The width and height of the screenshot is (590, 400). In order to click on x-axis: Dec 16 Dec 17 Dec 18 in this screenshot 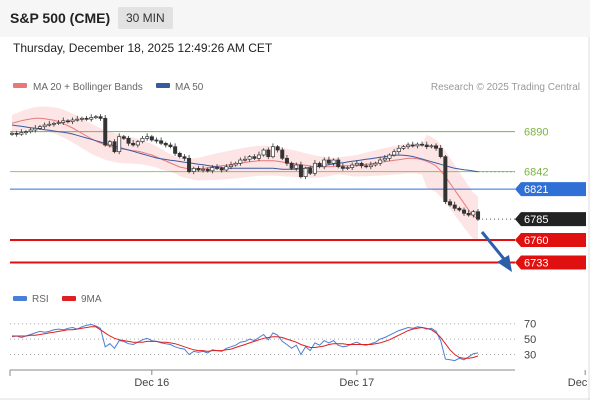, I will do `click(362, 379)`.